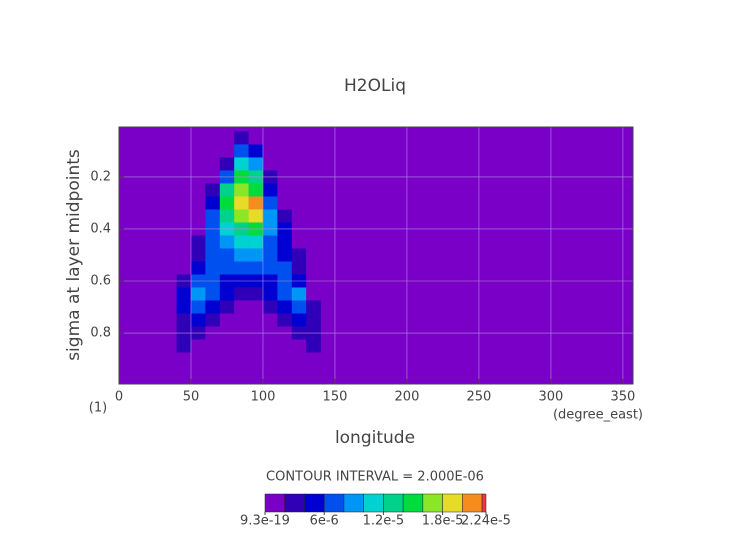 This screenshot has height=536, width=752. What do you see at coordinates (98, 408) in the screenshot?
I see `y-units: (1)` at bounding box center [98, 408].